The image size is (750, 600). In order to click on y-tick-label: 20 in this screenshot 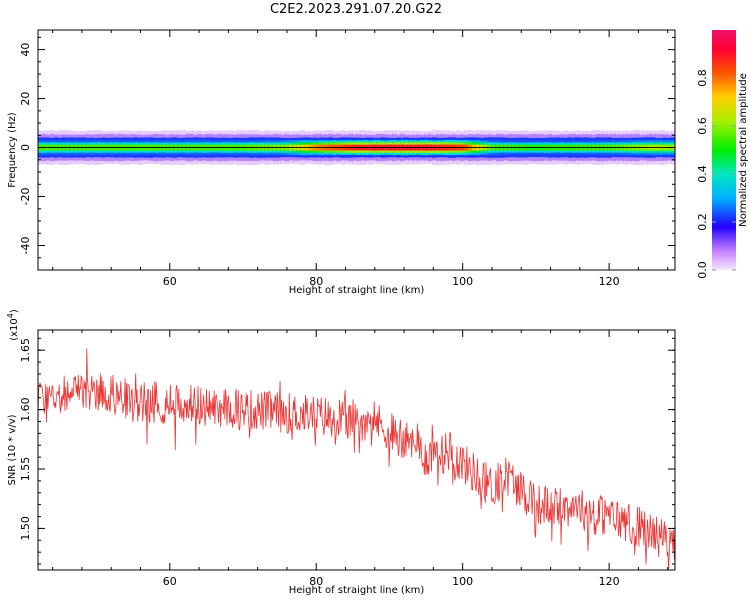, I will do `click(25, 99)`.